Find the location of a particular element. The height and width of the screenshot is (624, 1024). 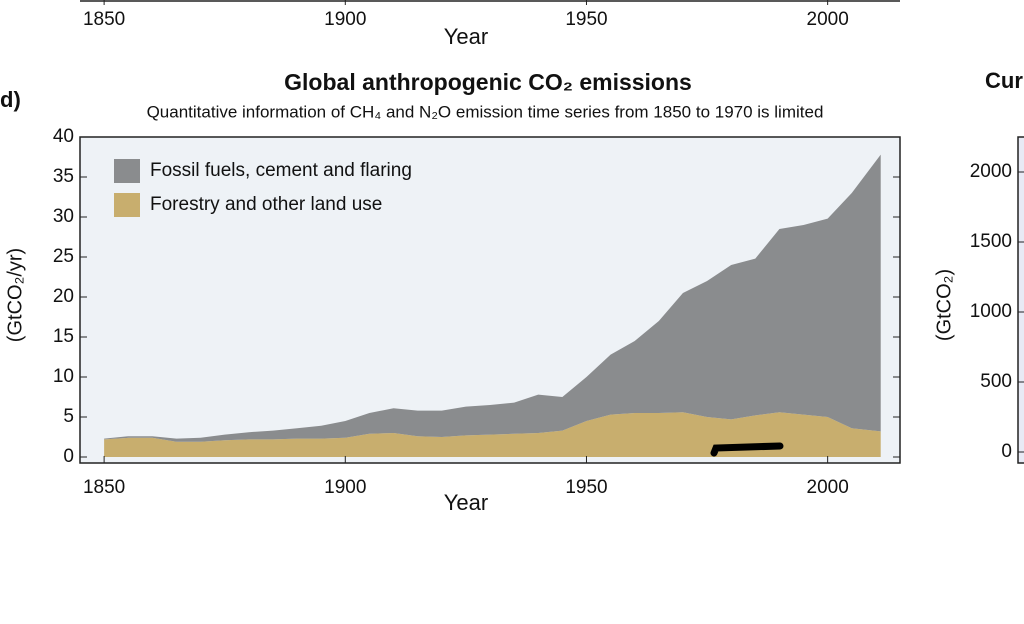

y-tick-label: 20 is located at coordinates (63, 296).